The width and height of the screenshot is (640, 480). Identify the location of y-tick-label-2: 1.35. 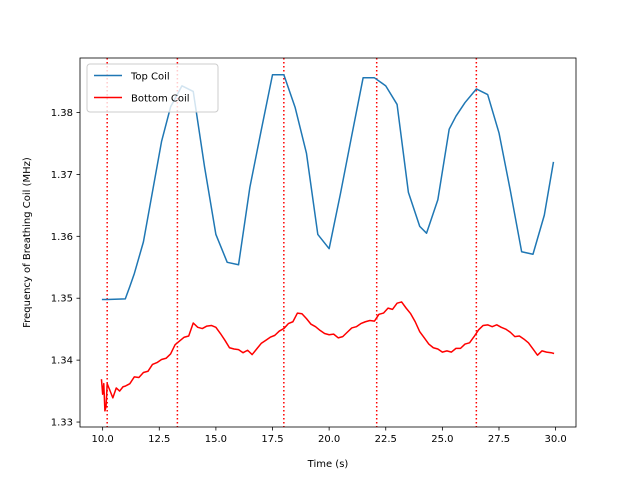
(62, 299).